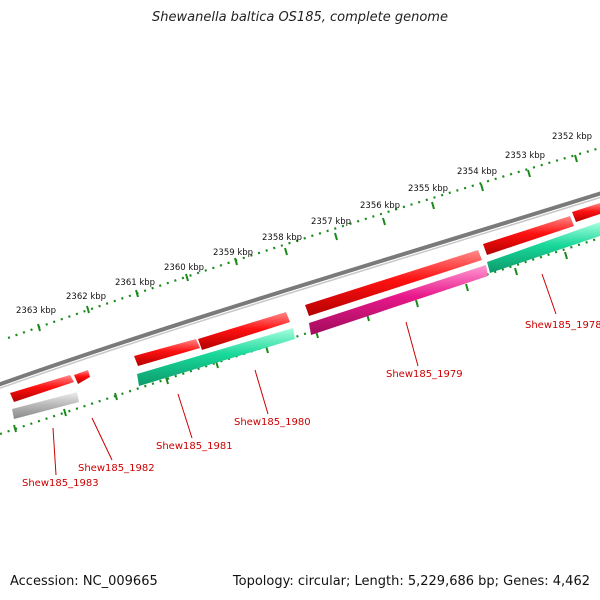 The image size is (600, 600). What do you see at coordinates (562, 325) in the screenshot?
I see `gene-label-shew185-1978: Shew185_1978` at bounding box center [562, 325].